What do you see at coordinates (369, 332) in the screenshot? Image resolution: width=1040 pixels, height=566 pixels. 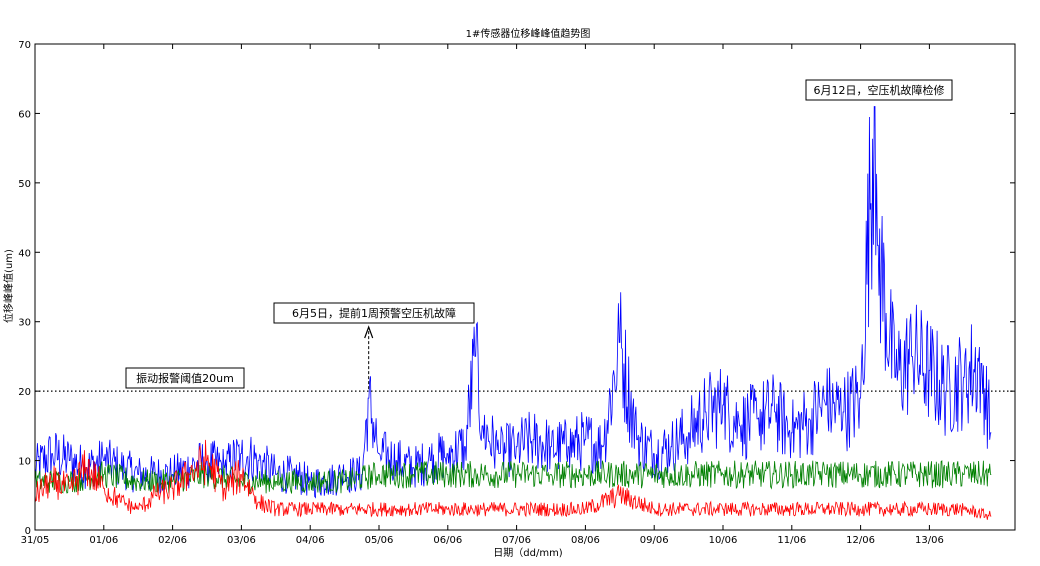 I see `annotation-arrowhead` at bounding box center [369, 332].